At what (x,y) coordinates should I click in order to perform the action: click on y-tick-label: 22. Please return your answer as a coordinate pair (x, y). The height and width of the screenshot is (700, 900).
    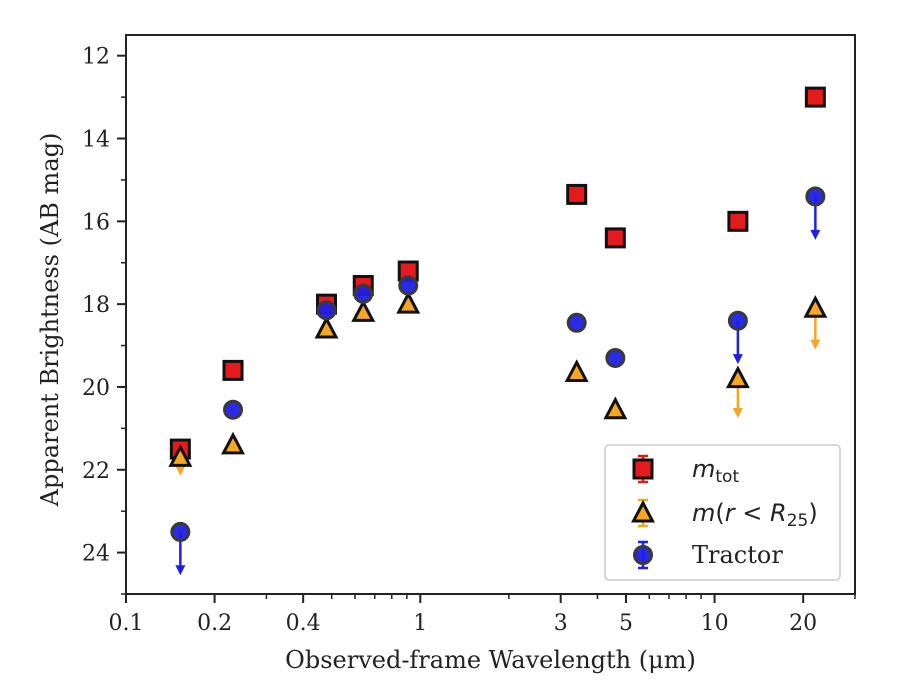
    Looking at the image, I should click on (96, 471).